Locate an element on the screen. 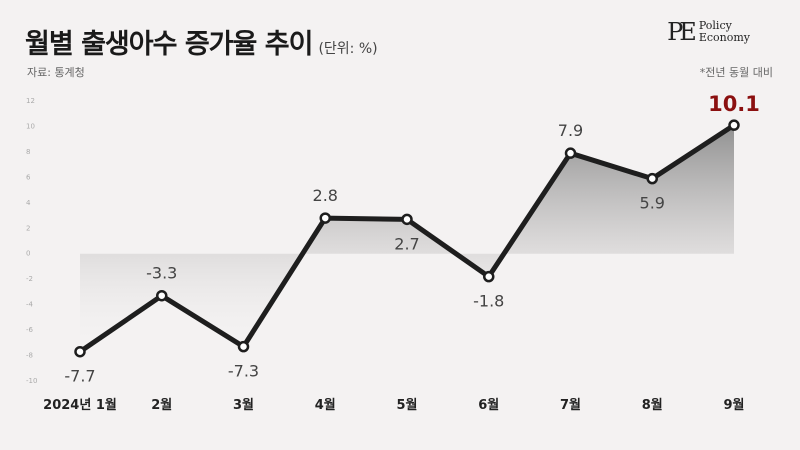 The height and width of the screenshot is (450, 800). data-label: 2.8 is located at coordinates (325, 195).